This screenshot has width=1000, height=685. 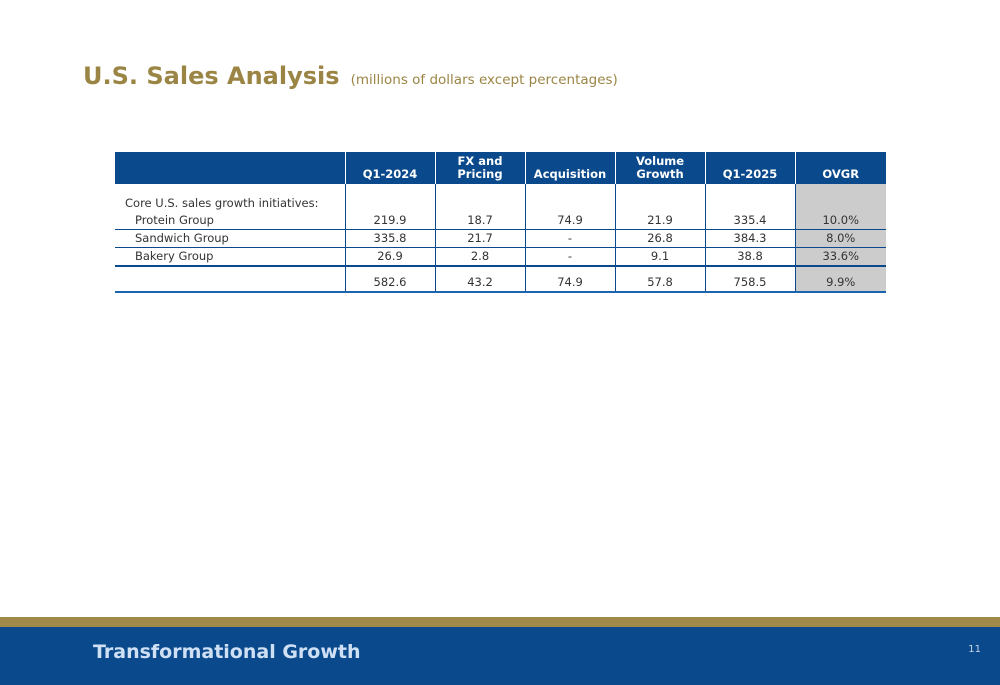 What do you see at coordinates (230, 168) in the screenshot?
I see `header-label` at bounding box center [230, 168].